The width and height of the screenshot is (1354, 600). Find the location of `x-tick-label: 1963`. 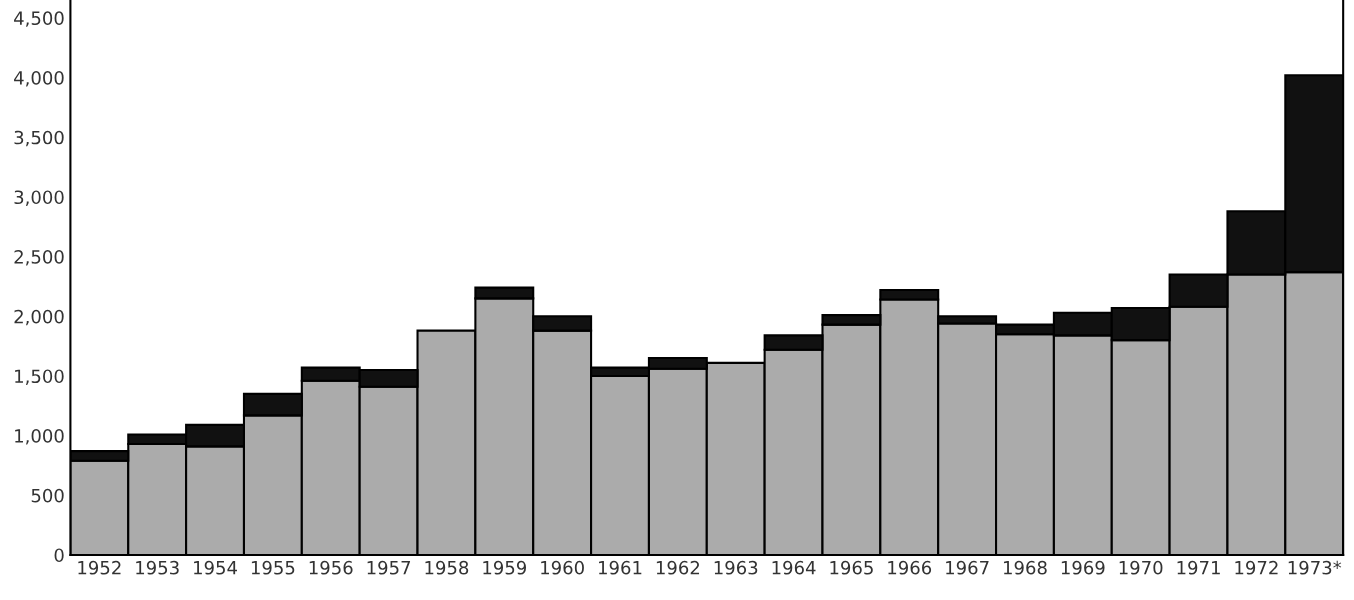

x-tick-label: 1963 is located at coordinates (736, 567).